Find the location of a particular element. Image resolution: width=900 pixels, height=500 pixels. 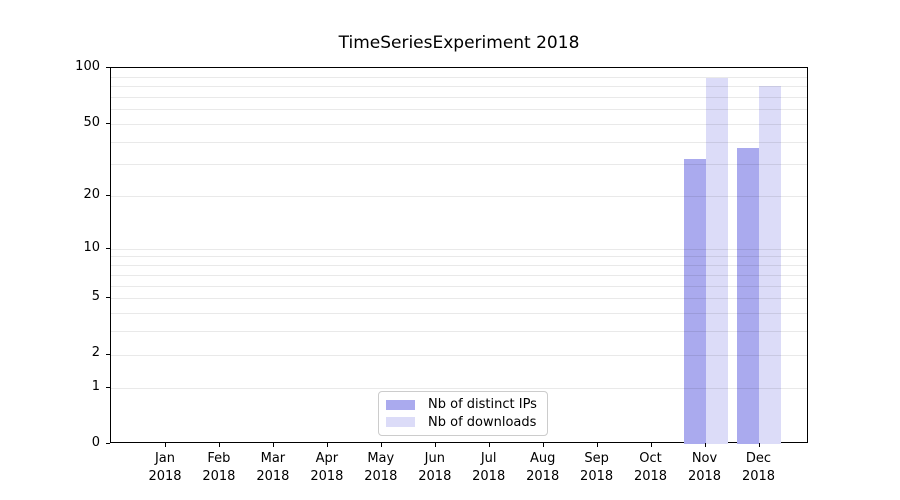

x-tick-label: Dec 2018 is located at coordinates (758, 467).